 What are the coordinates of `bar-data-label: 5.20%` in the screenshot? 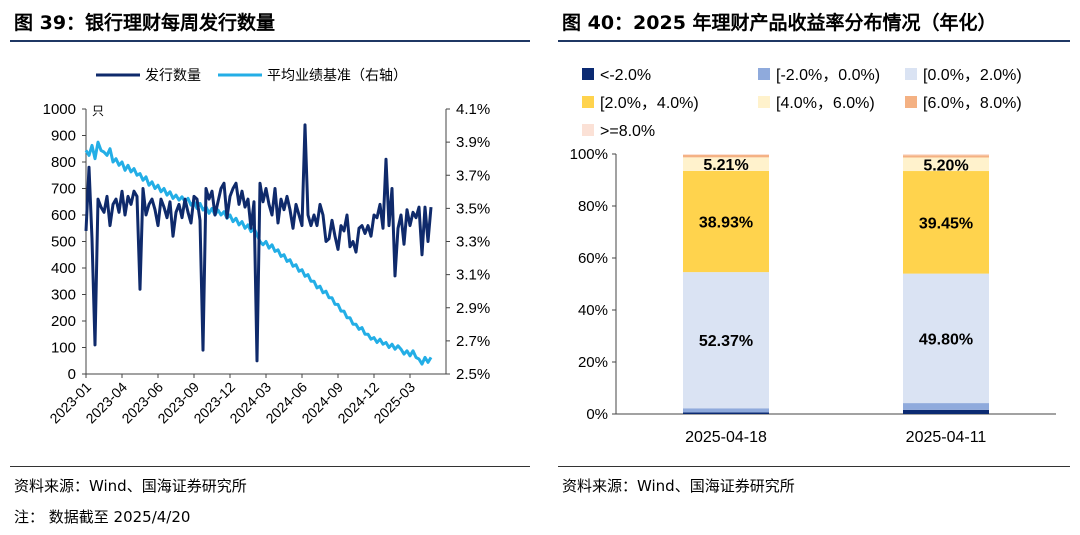 It's located at (945, 165).